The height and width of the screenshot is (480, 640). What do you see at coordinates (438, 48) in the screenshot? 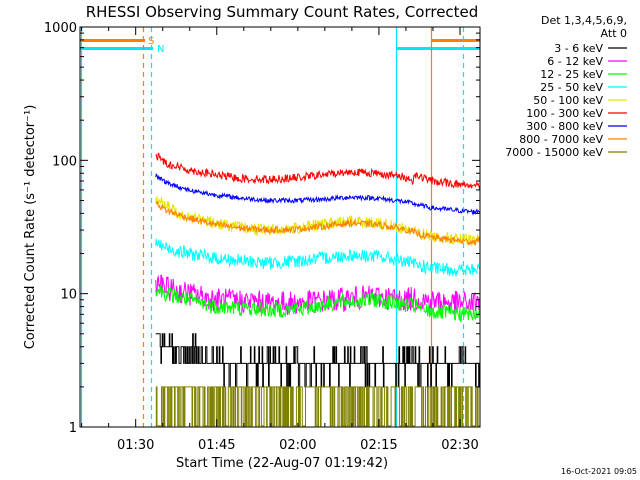
I see `flag-bar-n-end` at bounding box center [438, 48].